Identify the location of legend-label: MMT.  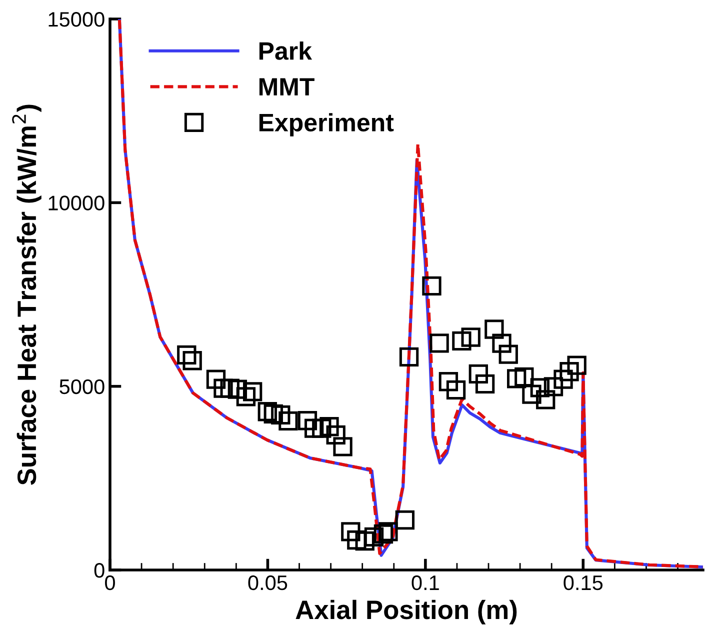
(286, 87).